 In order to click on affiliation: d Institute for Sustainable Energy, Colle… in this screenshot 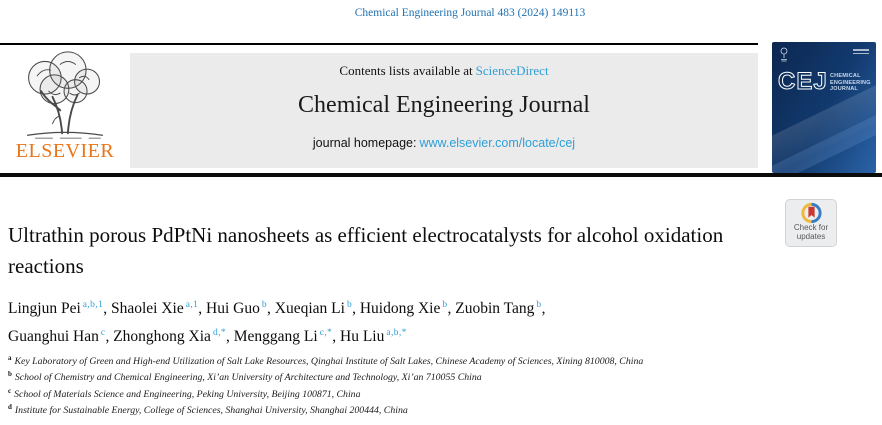, I will do `click(394, 409)`.